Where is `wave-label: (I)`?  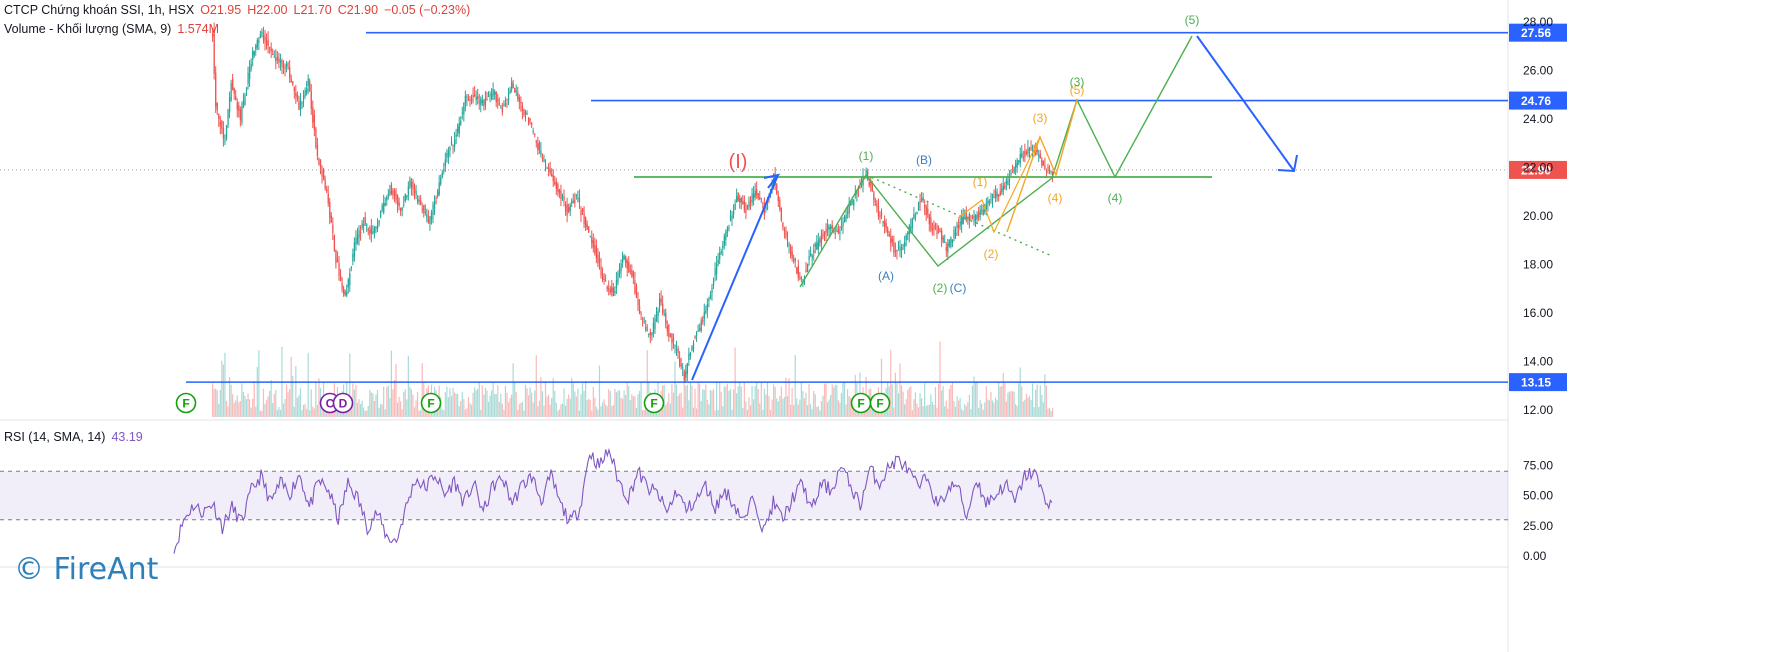 wave-label: (I) is located at coordinates (738, 162).